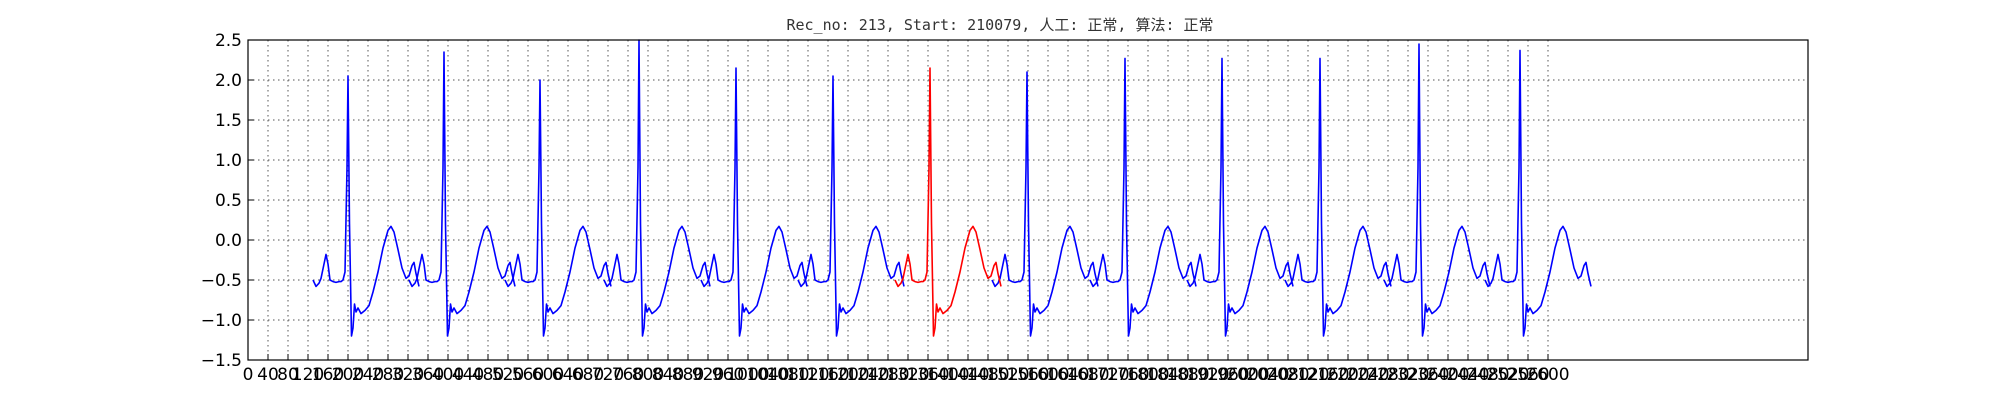 Image resolution: width=2000 pixels, height=400 pixels. I want to click on y-tick-label: −1.0, so click(221, 321).